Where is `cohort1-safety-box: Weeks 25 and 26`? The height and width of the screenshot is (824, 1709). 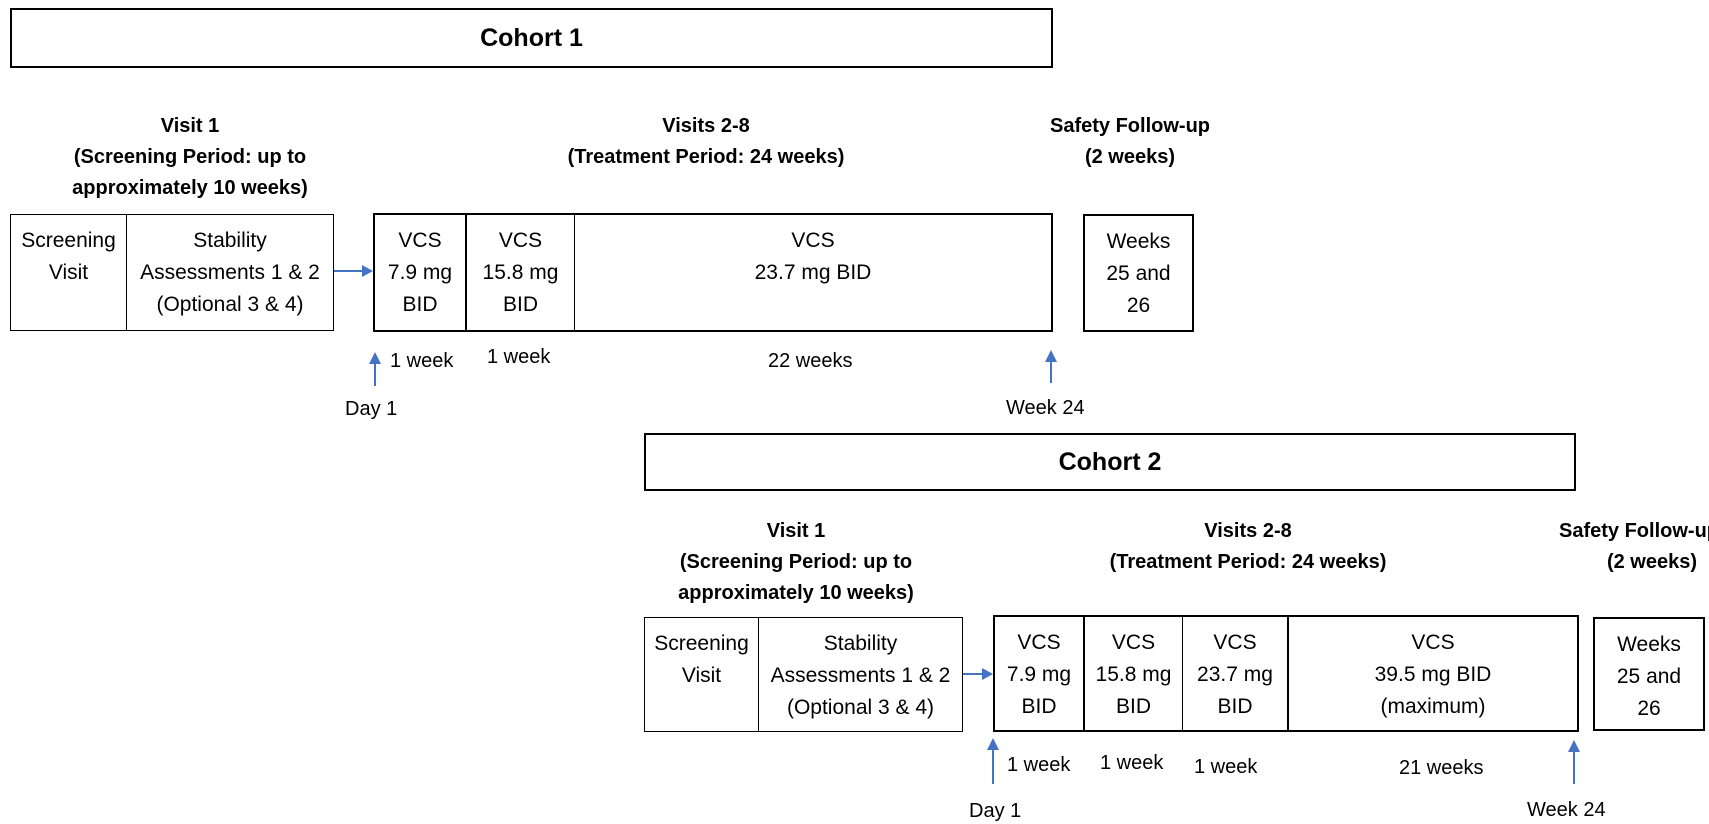 cohort1-safety-box: Weeks 25 and 26 is located at coordinates (1138, 273).